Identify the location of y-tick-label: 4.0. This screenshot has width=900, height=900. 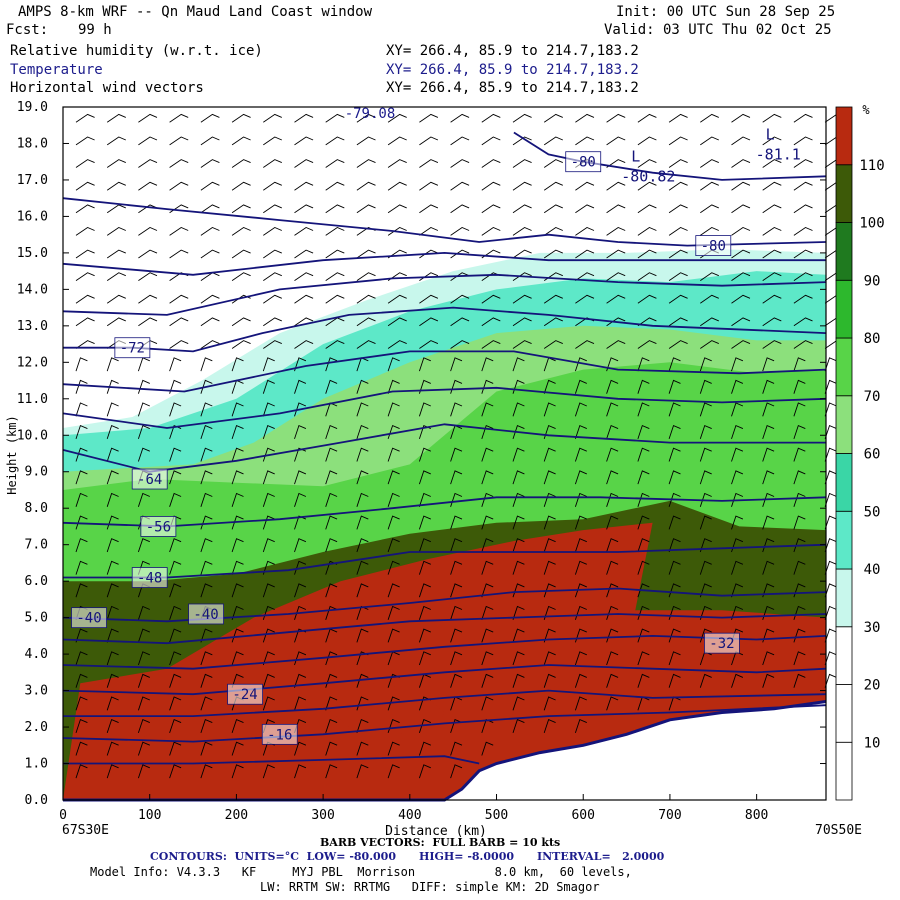
(36, 654).